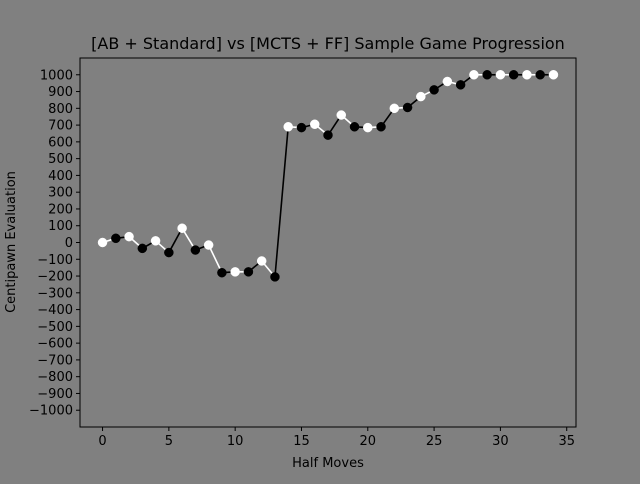 This screenshot has width=640, height=484. What do you see at coordinates (60, 142) in the screenshot?
I see `y-tick-label: 600` at bounding box center [60, 142].